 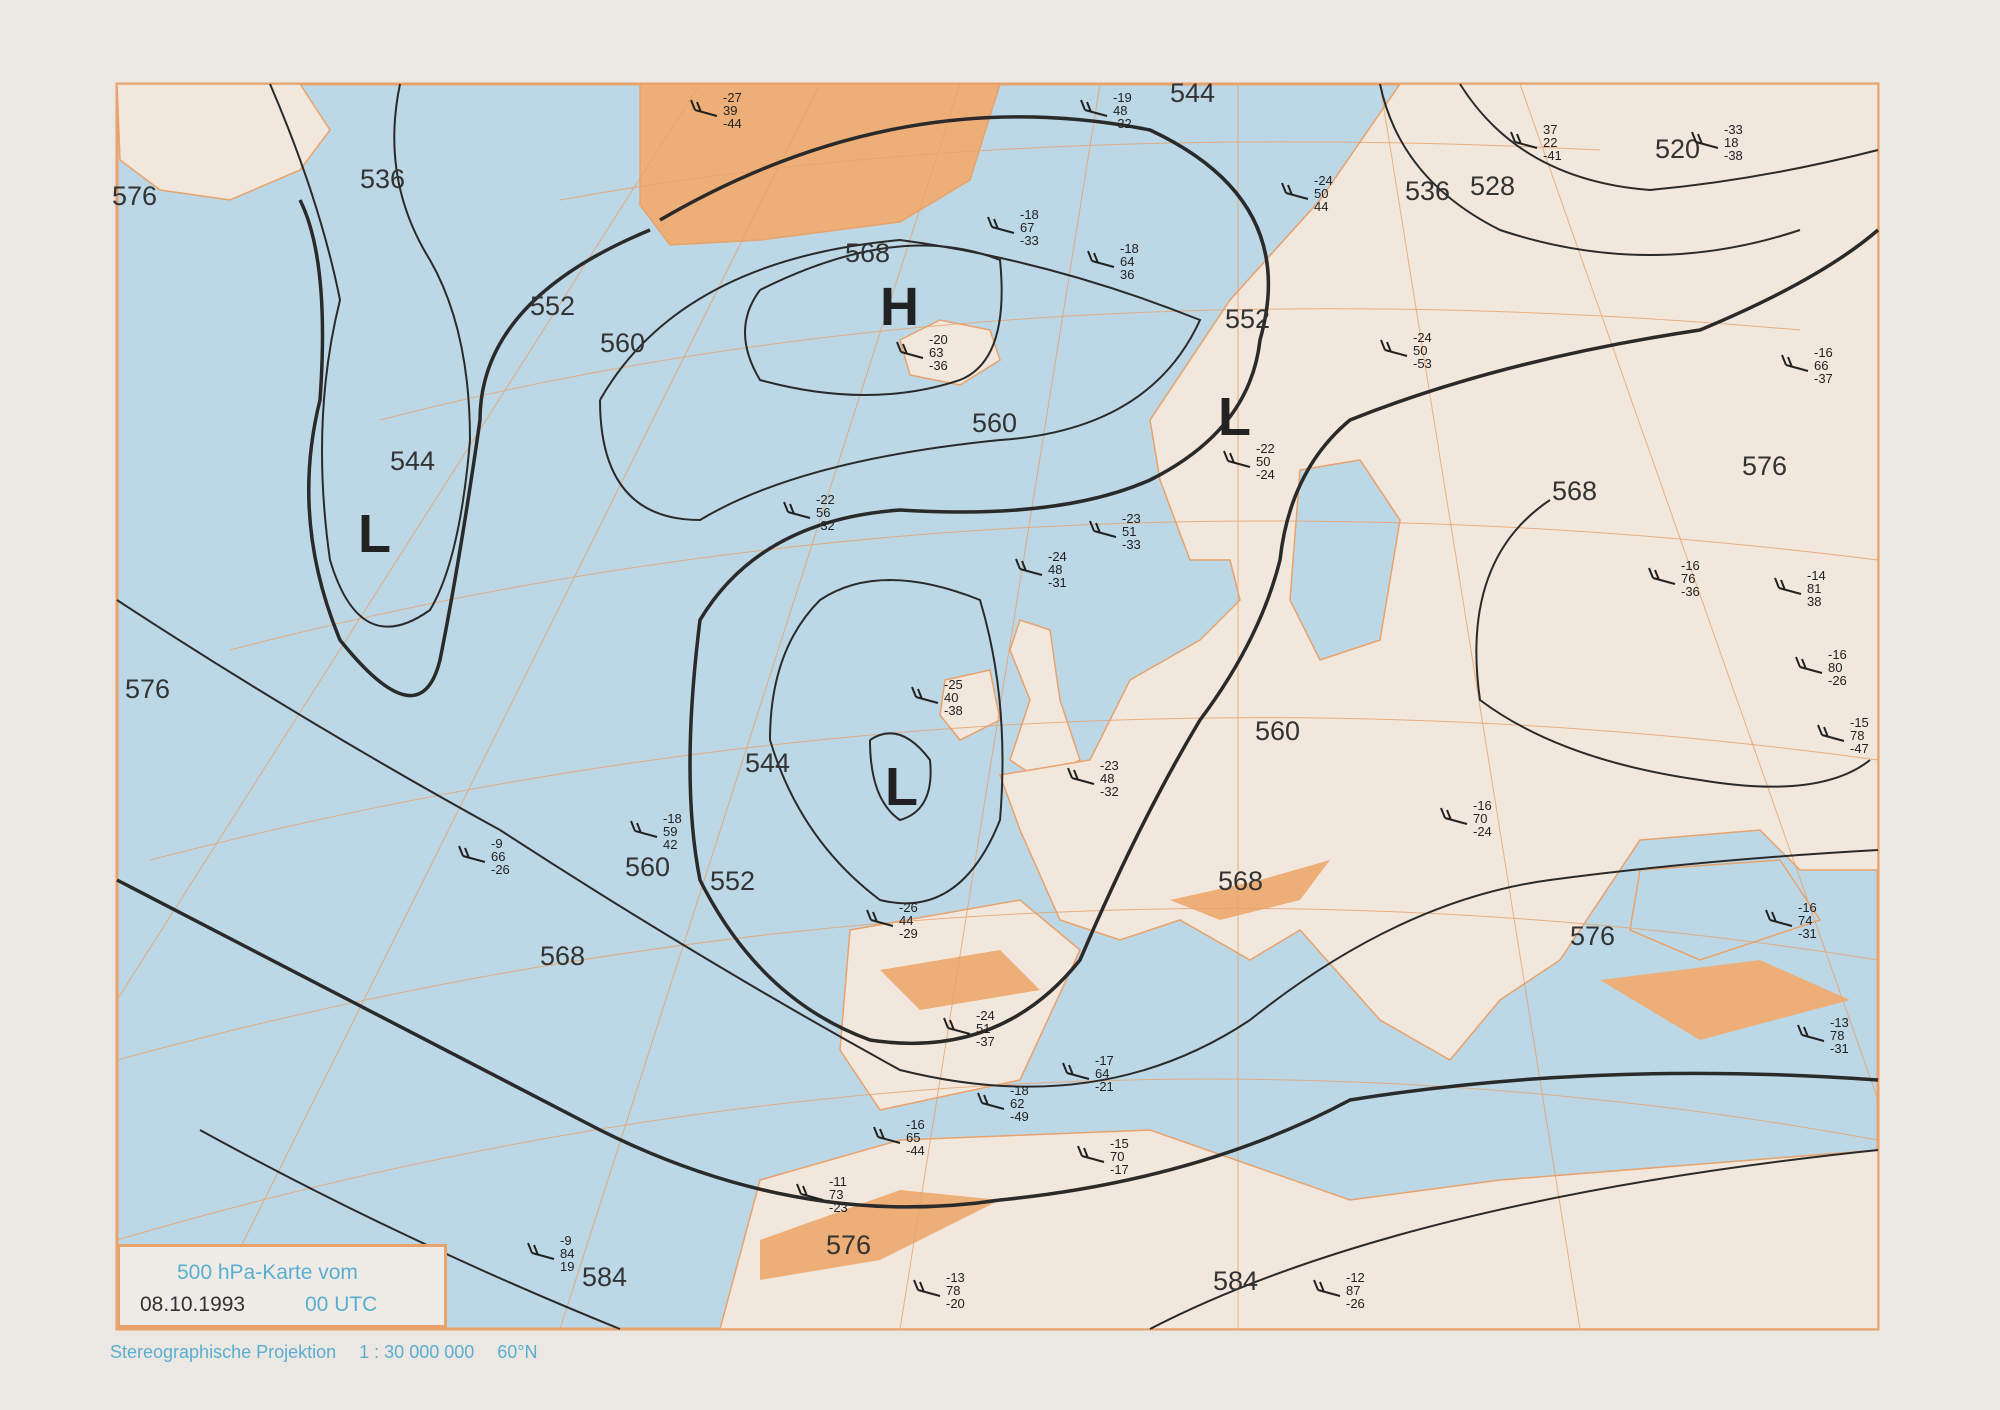 What do you see at coordinates (1823, 378) in the screenshot?
I see `station-value: -37` at bounding box center [1823, 378].